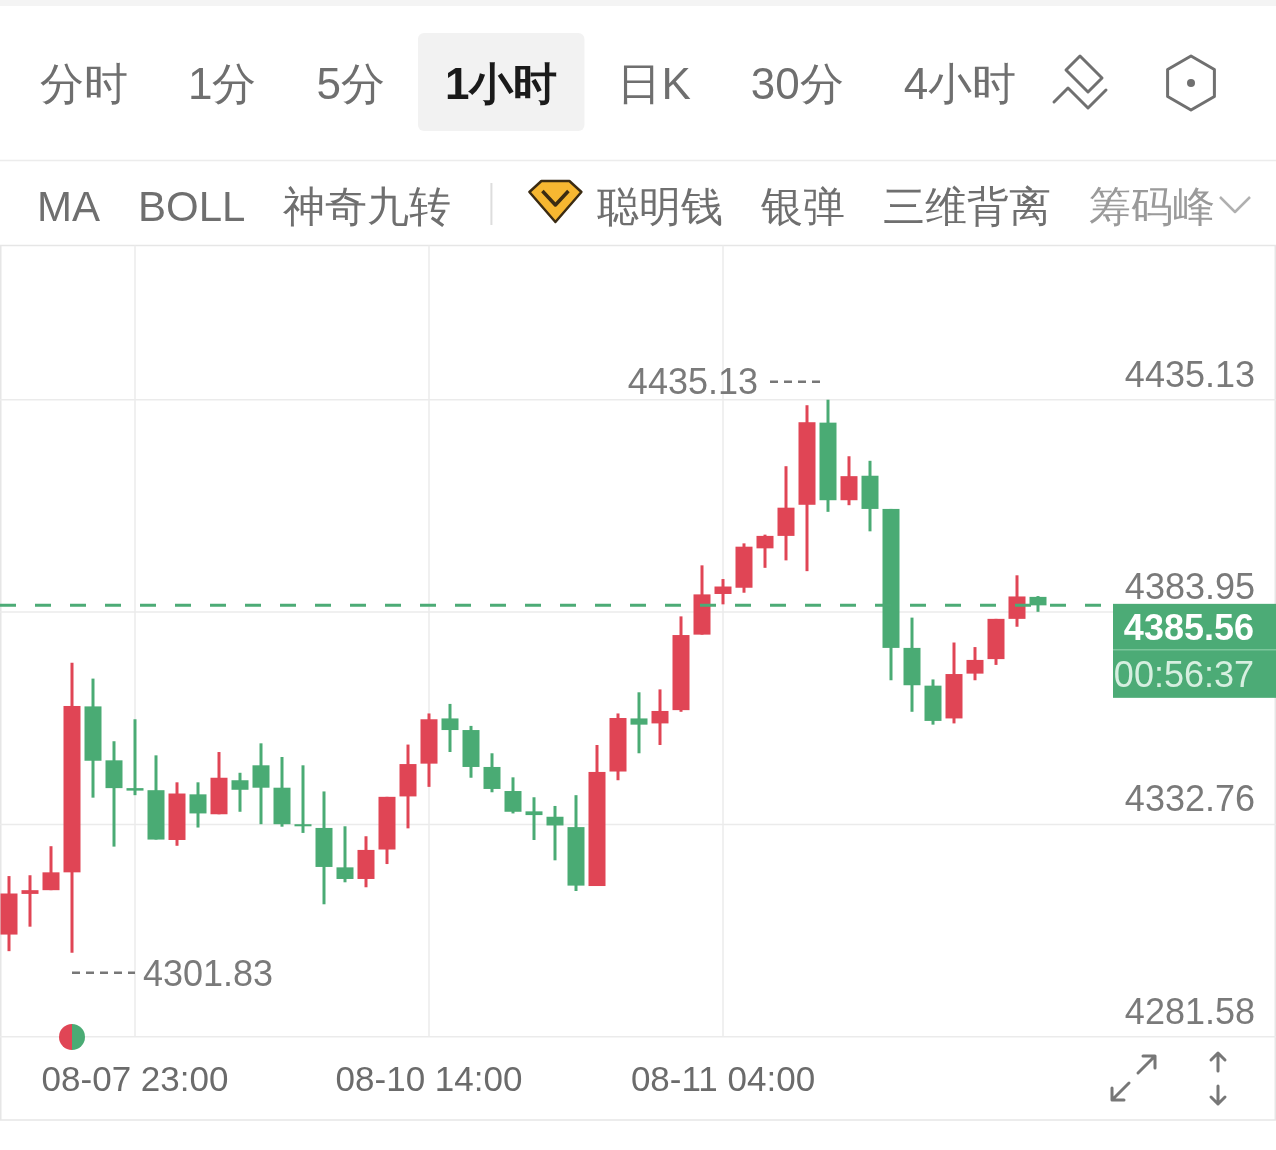  What do you see at coordinates (192, 206) in the screenshot?
I see `text: BOLL` at bounding box center [192, 206].